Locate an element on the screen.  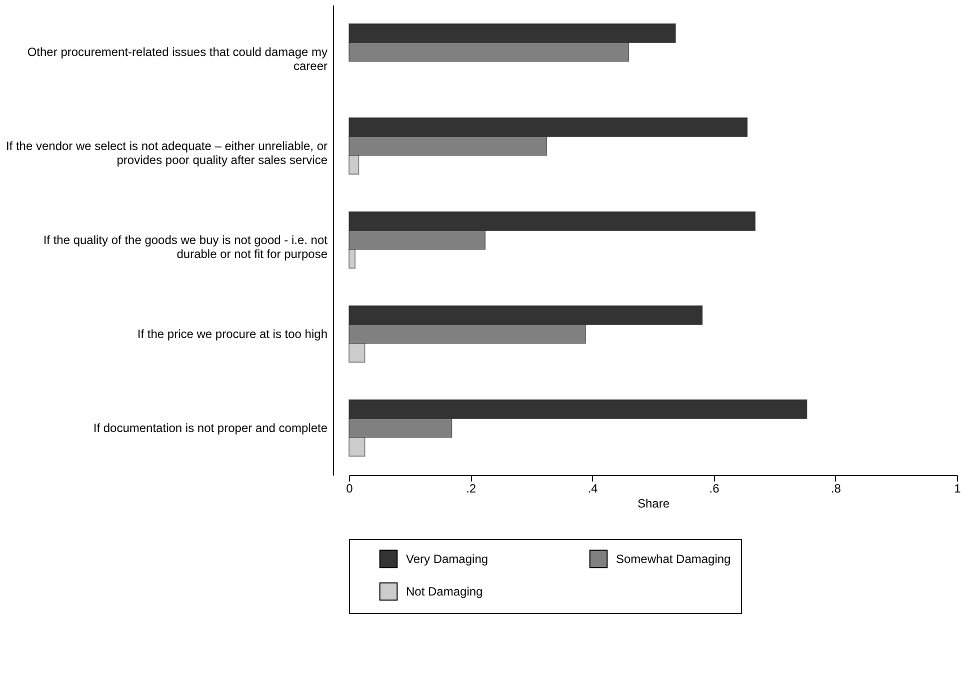
x-tick-label: .2 is located at coordinates (471, 489).